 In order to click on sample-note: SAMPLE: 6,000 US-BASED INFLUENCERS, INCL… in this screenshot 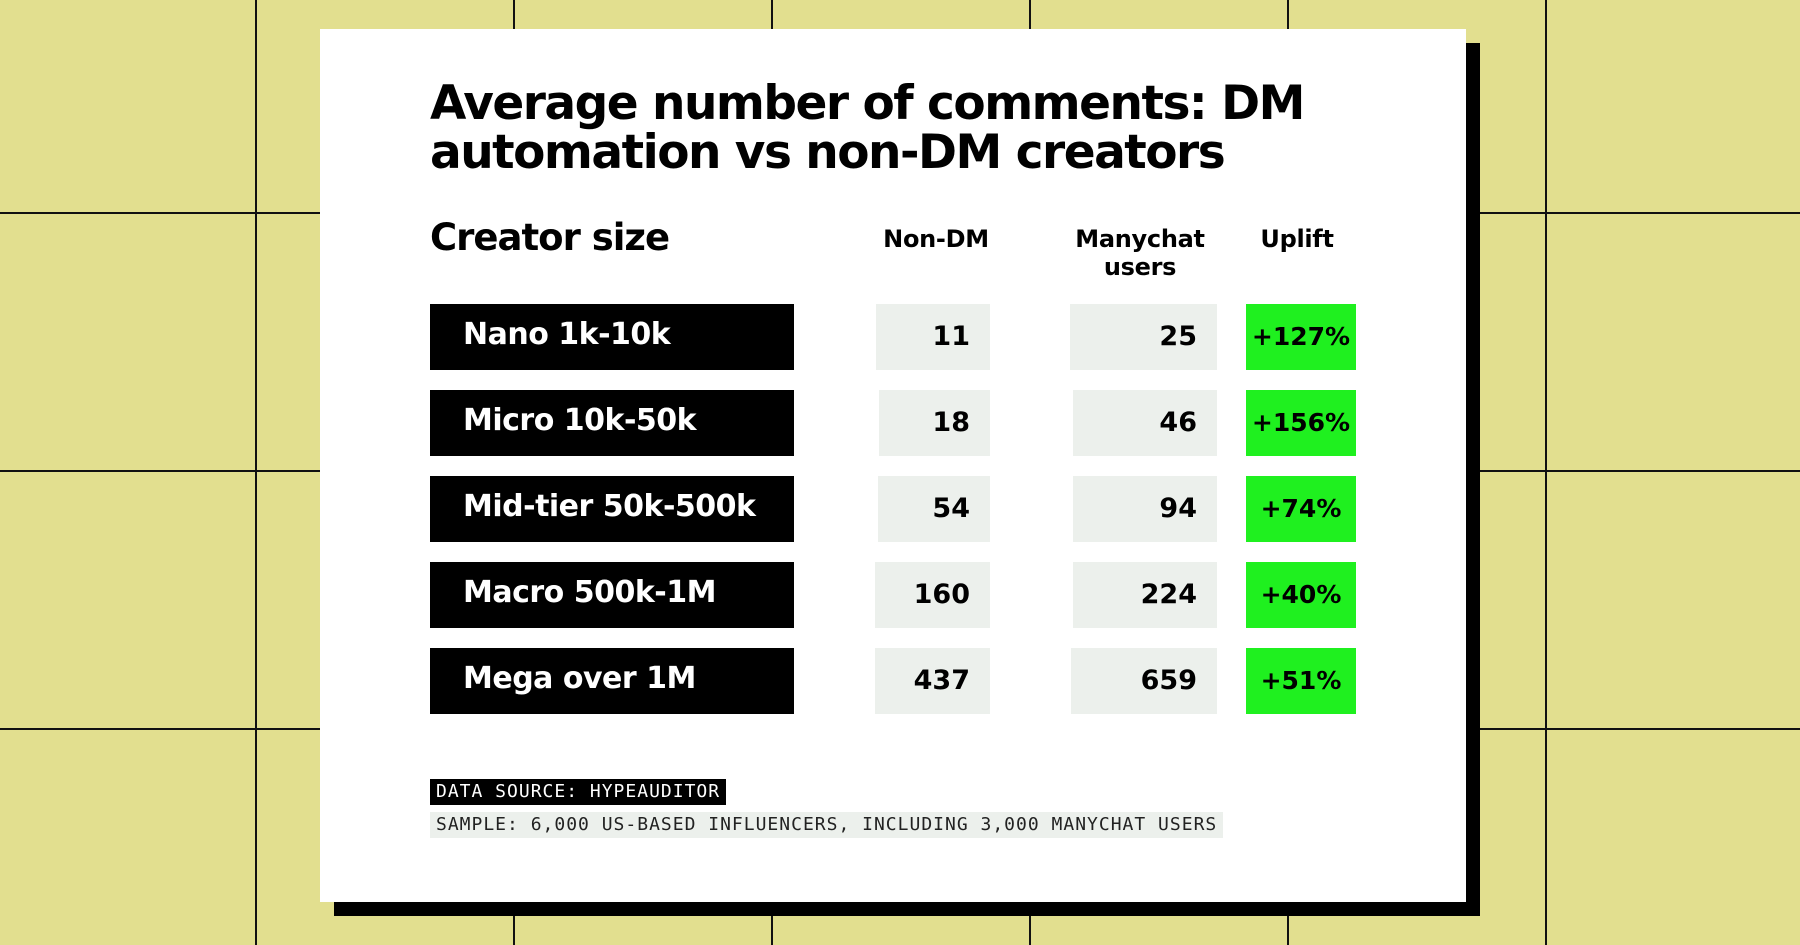, I will do `click(827, 825)`.